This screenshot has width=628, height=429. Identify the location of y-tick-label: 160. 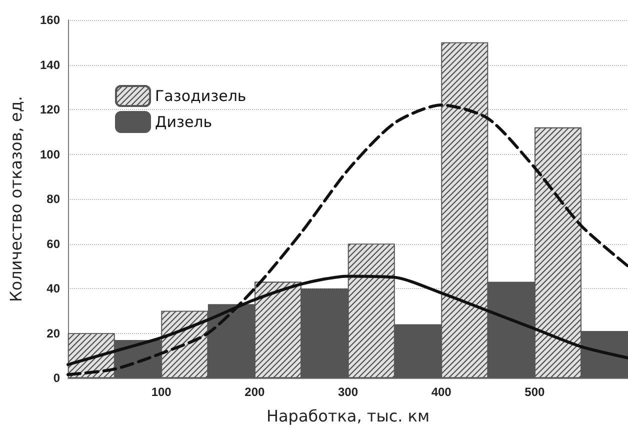
(50, 20).